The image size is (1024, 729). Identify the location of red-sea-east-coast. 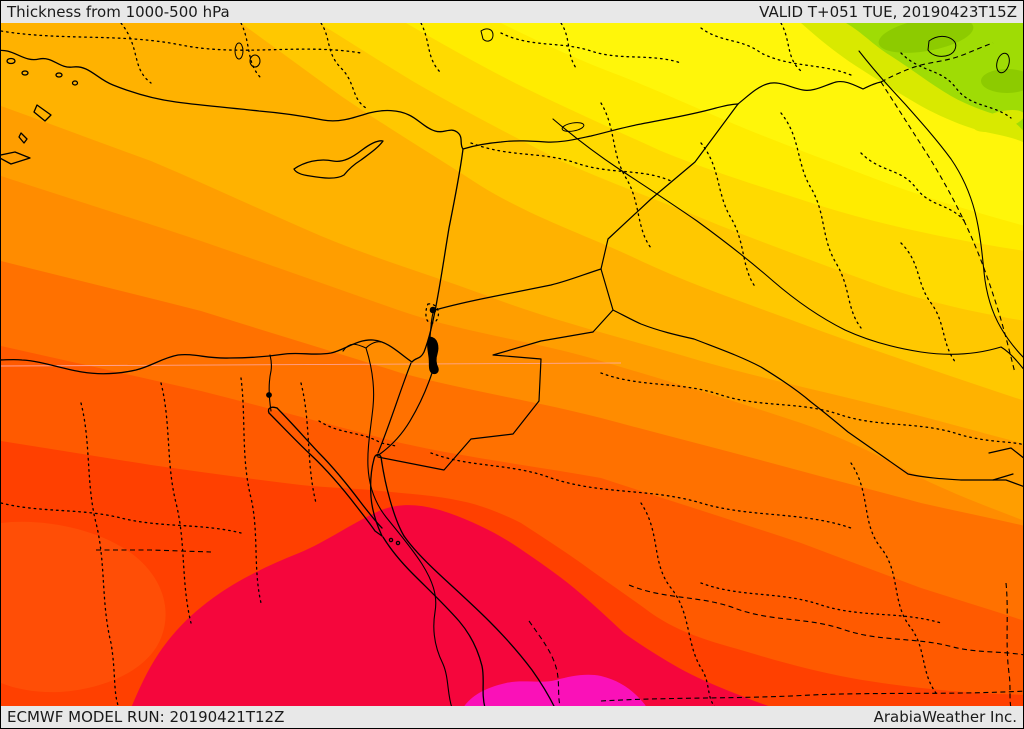
(479, 621).